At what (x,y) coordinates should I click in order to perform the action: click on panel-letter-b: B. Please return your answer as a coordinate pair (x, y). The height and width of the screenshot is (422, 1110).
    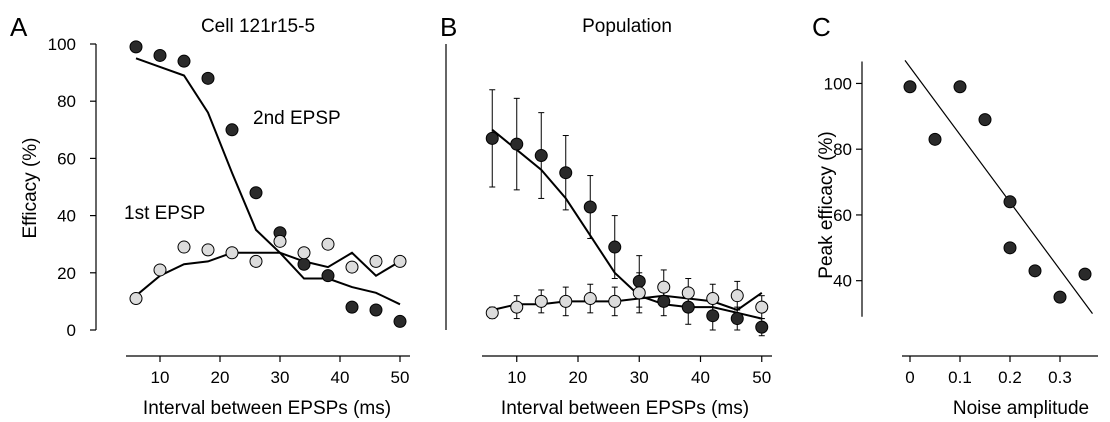
    Looking at the image, I should click on (448, 27).